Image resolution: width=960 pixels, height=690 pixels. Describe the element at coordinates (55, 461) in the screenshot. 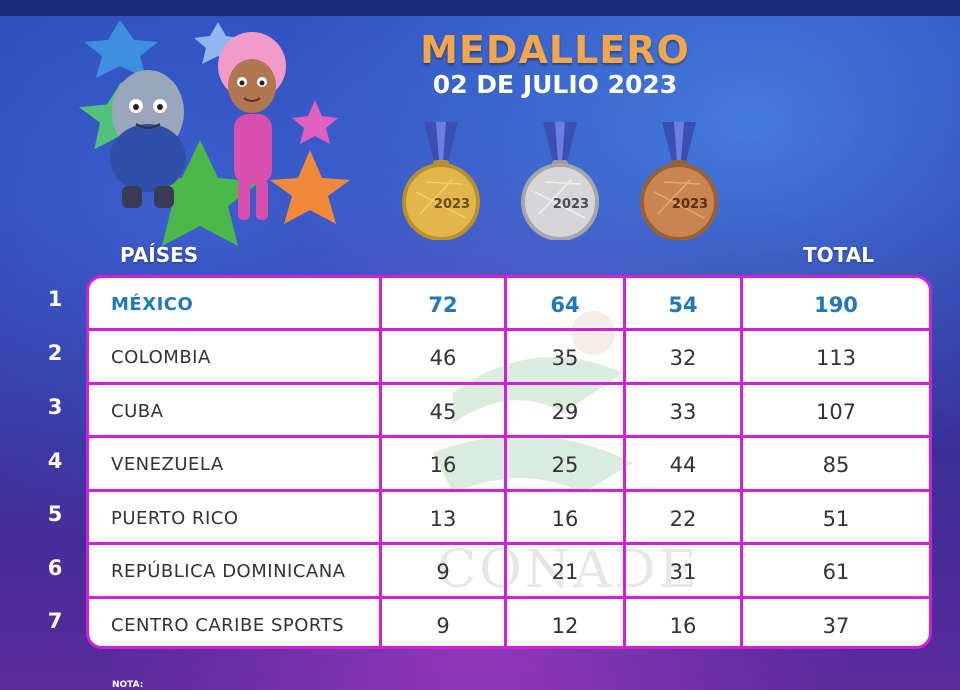

I see `rank-number: 4` at that location.